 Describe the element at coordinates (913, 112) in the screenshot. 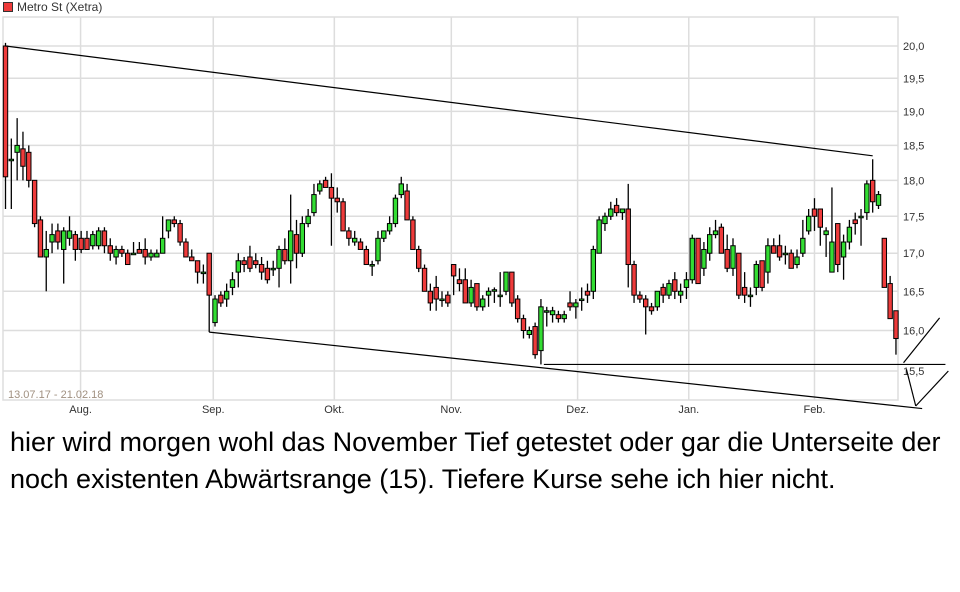

I see `y-tick-label: 19,0` at that location.